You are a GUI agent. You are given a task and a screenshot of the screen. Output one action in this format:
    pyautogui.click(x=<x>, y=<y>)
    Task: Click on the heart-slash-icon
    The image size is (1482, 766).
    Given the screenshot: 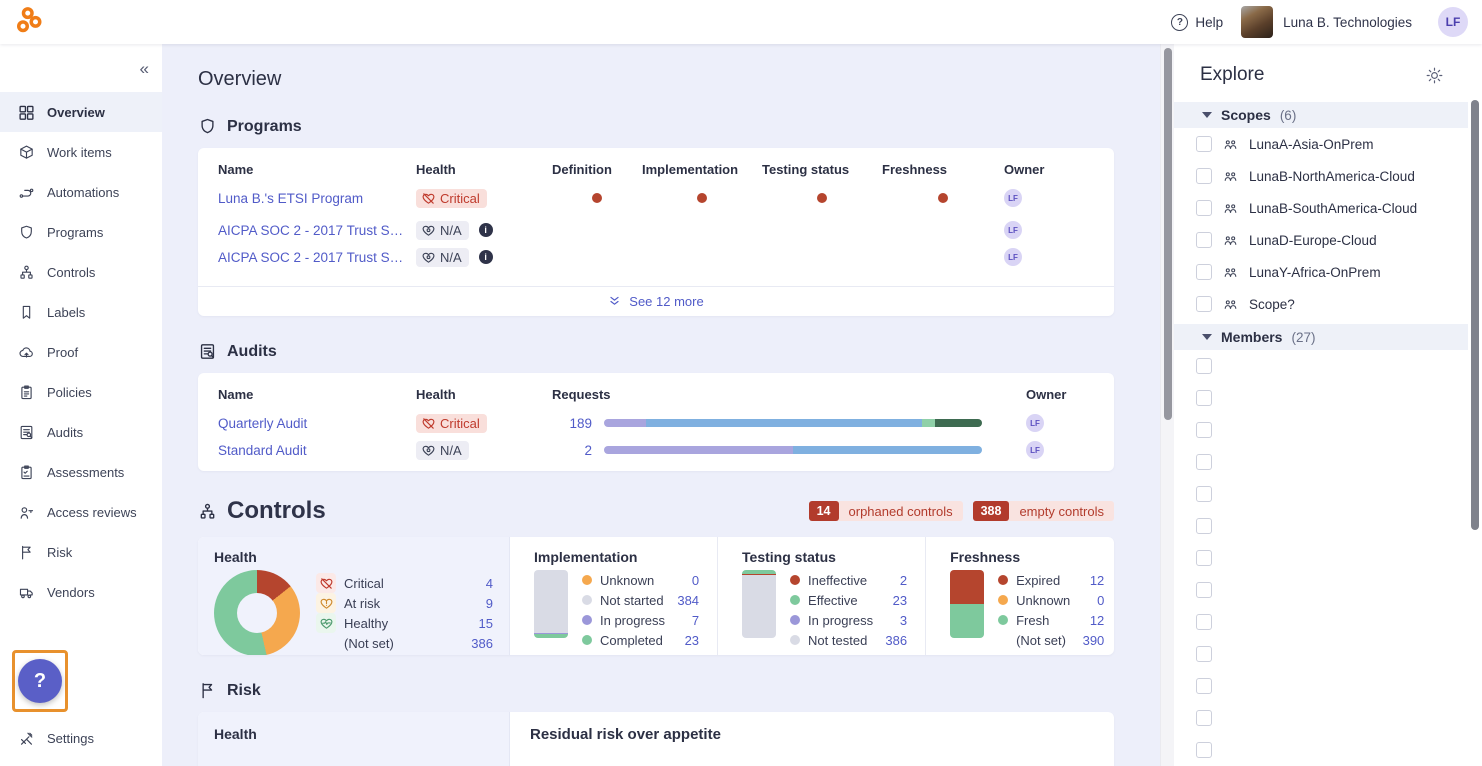 What is the action you would take?
    pyautogui.click(x=428, y=423)
    